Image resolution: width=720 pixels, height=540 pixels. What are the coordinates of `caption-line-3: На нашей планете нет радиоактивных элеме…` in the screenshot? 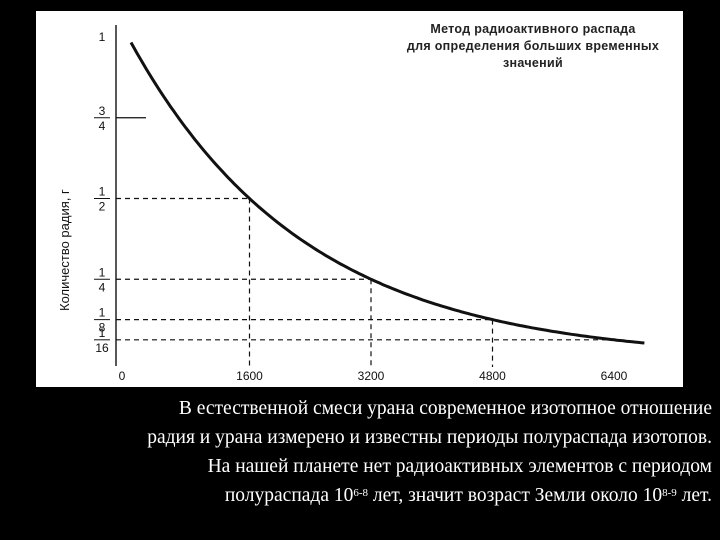 It's located at (459, 466).